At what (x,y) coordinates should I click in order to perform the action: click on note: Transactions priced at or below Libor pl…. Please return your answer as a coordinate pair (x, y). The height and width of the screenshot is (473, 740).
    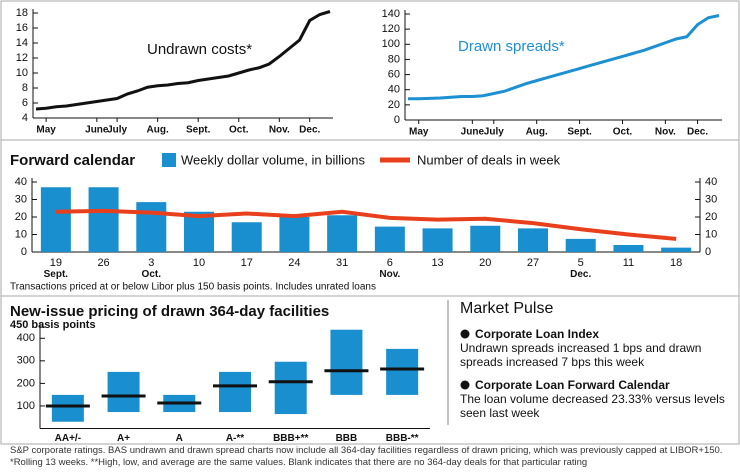
    Looking at the image, I should click on (193, 287).